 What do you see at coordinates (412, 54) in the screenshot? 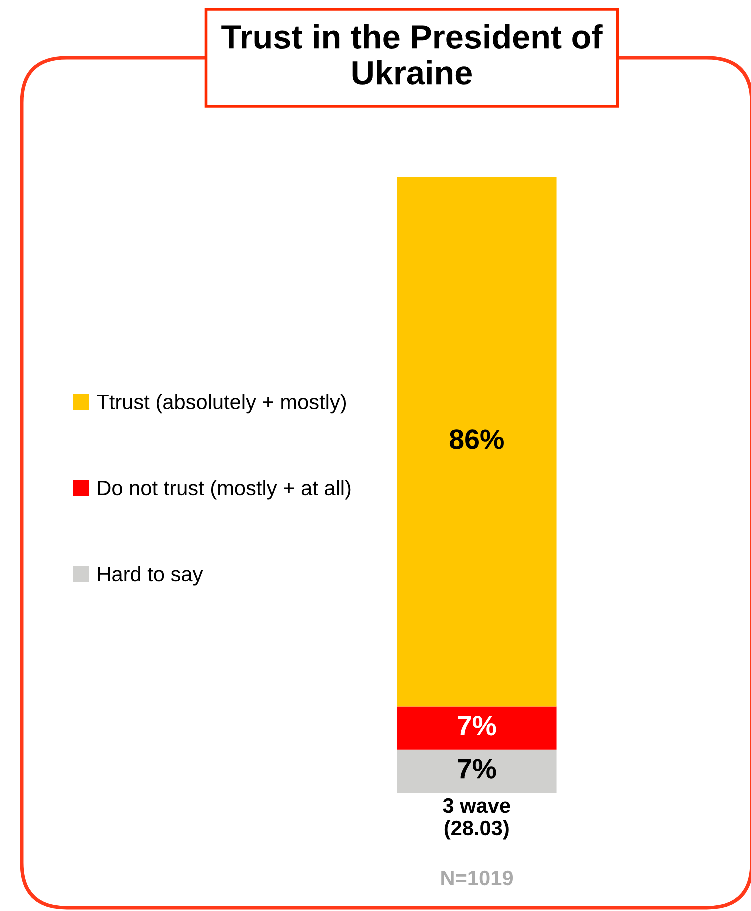
I see `chart-title: Trust in the President of Ukraine` at bounding box center [412, 54].